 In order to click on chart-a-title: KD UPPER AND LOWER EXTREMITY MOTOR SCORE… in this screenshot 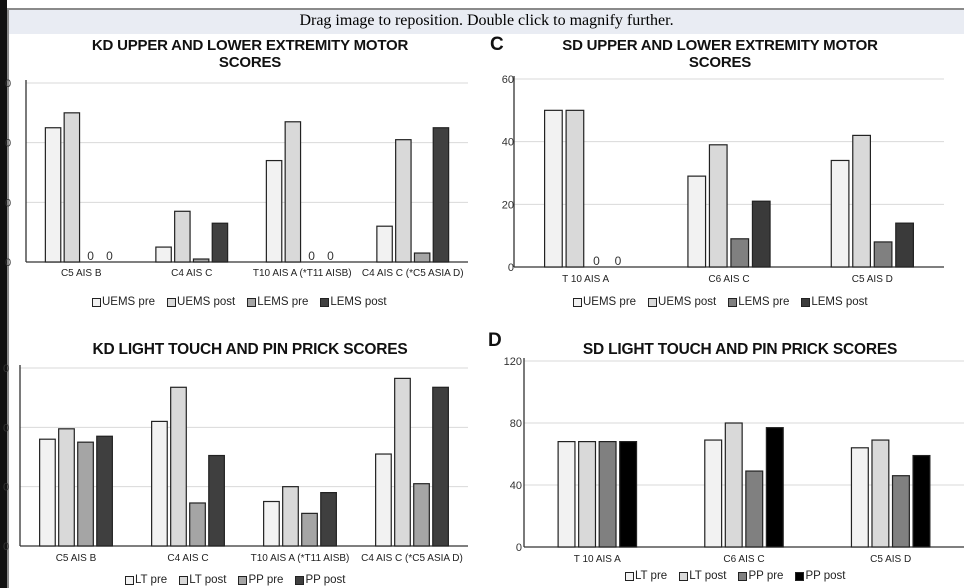, I will do `click(250, 54)`.